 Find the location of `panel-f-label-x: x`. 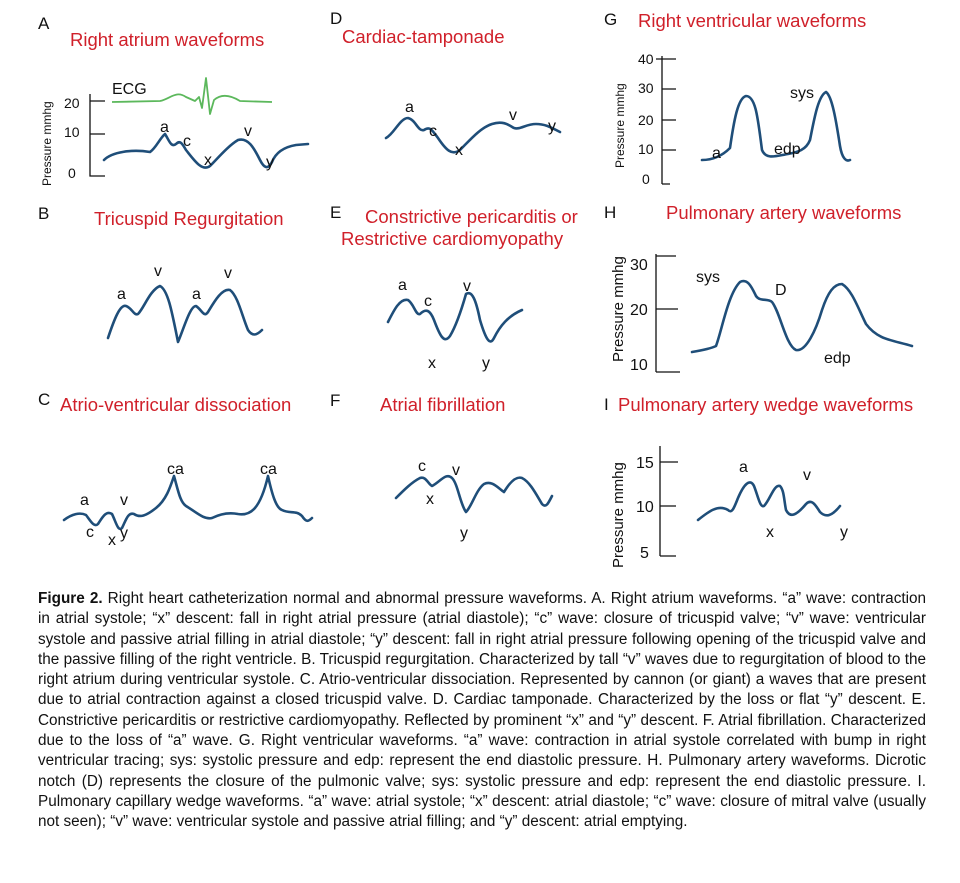

panel-f-label-x: x is located at coordinates (430, 499).